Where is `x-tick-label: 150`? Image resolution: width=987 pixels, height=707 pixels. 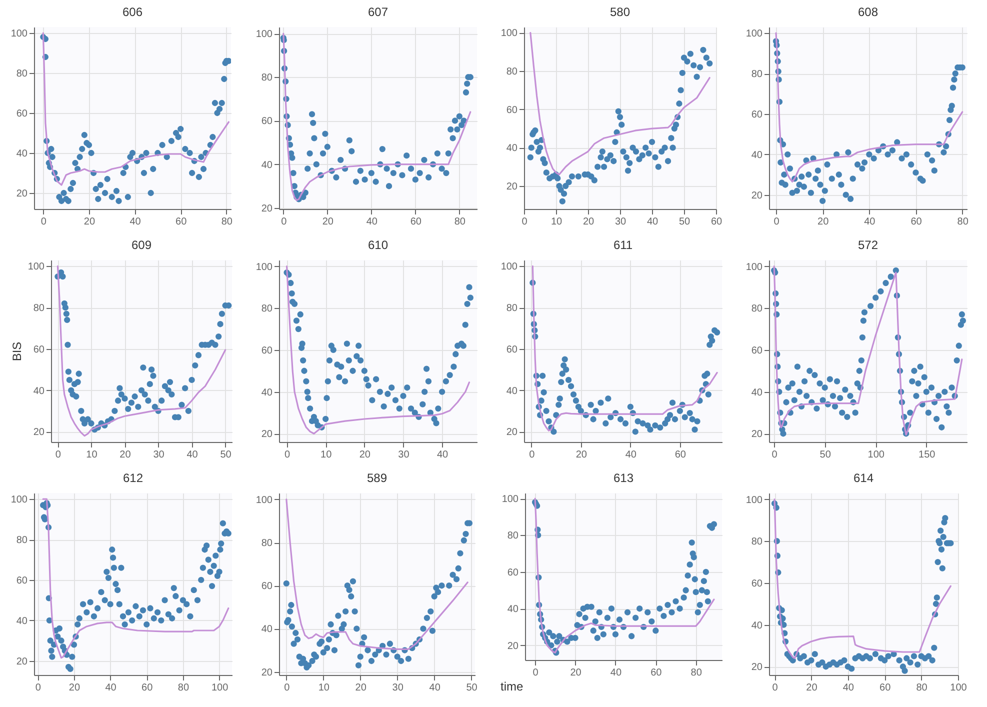 x-tick-label: 150 is located at coordinates (927, 455).